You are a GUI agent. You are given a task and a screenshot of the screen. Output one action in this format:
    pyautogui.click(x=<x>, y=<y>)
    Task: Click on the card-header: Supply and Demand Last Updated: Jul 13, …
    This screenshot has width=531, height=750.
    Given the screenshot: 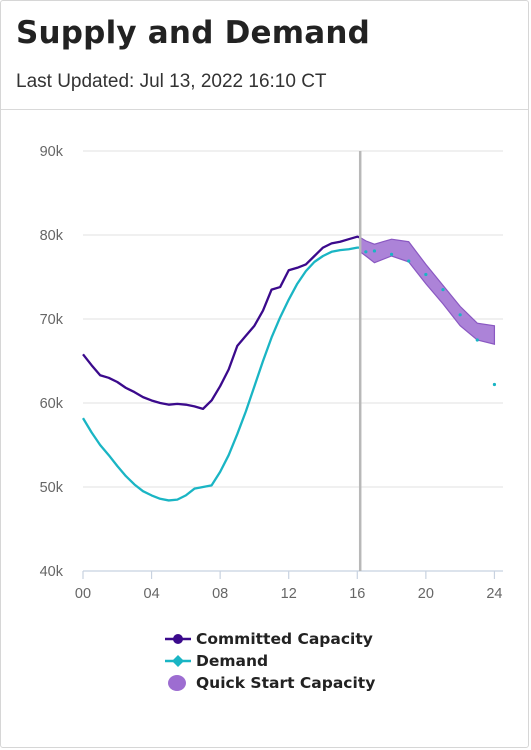 What is the action you would take?
    pyautogui.click(x=264, y=55)
    